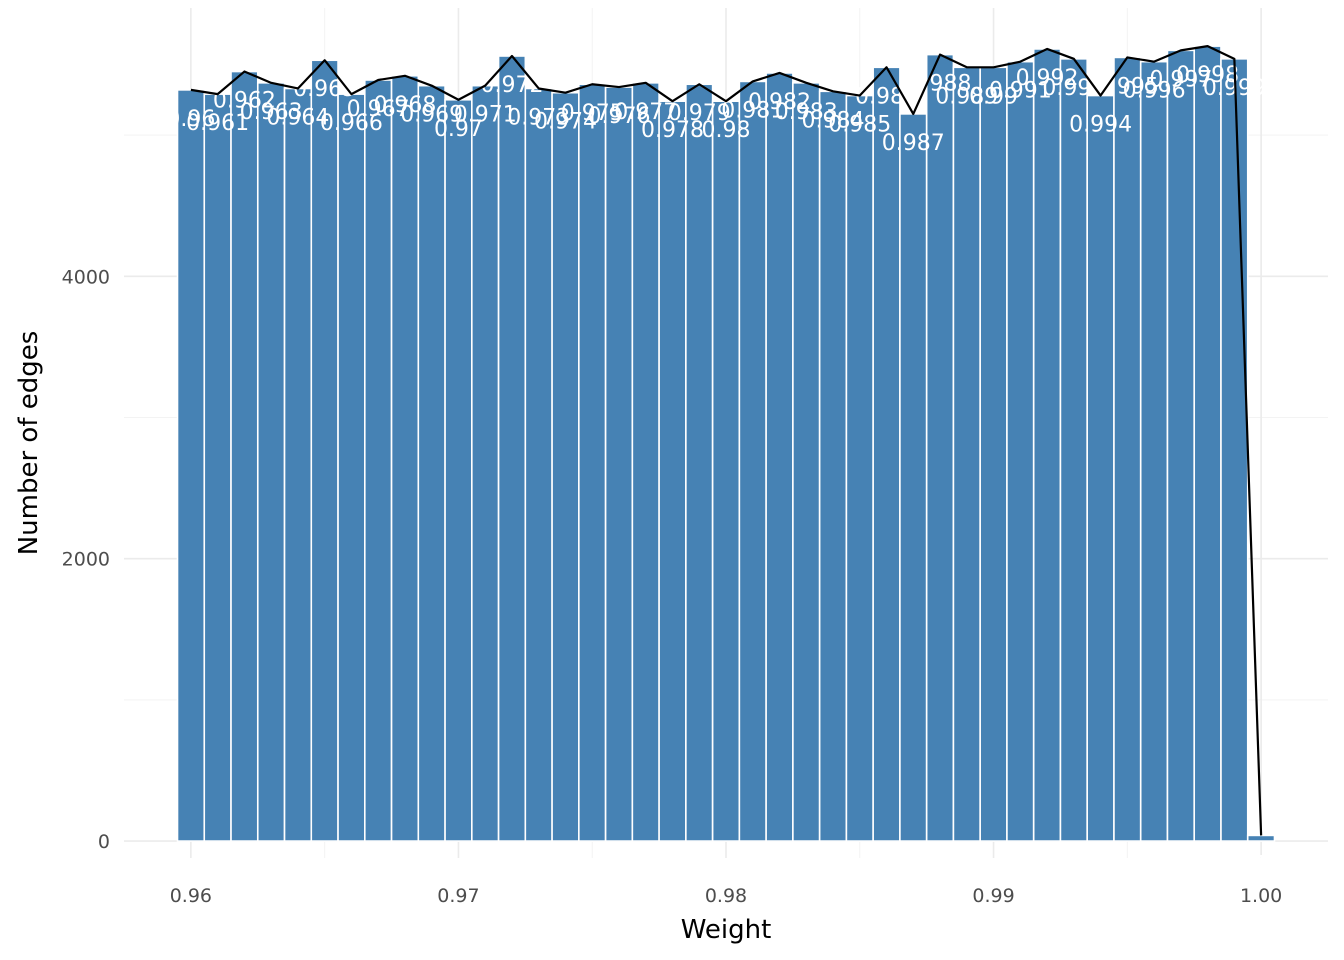 This screenshot has width=1344, height=960. What do you see at coordinates (458, 896) in the screenshot?
I see `x-tick-label: 0.97` at bounding box center [458, 896].